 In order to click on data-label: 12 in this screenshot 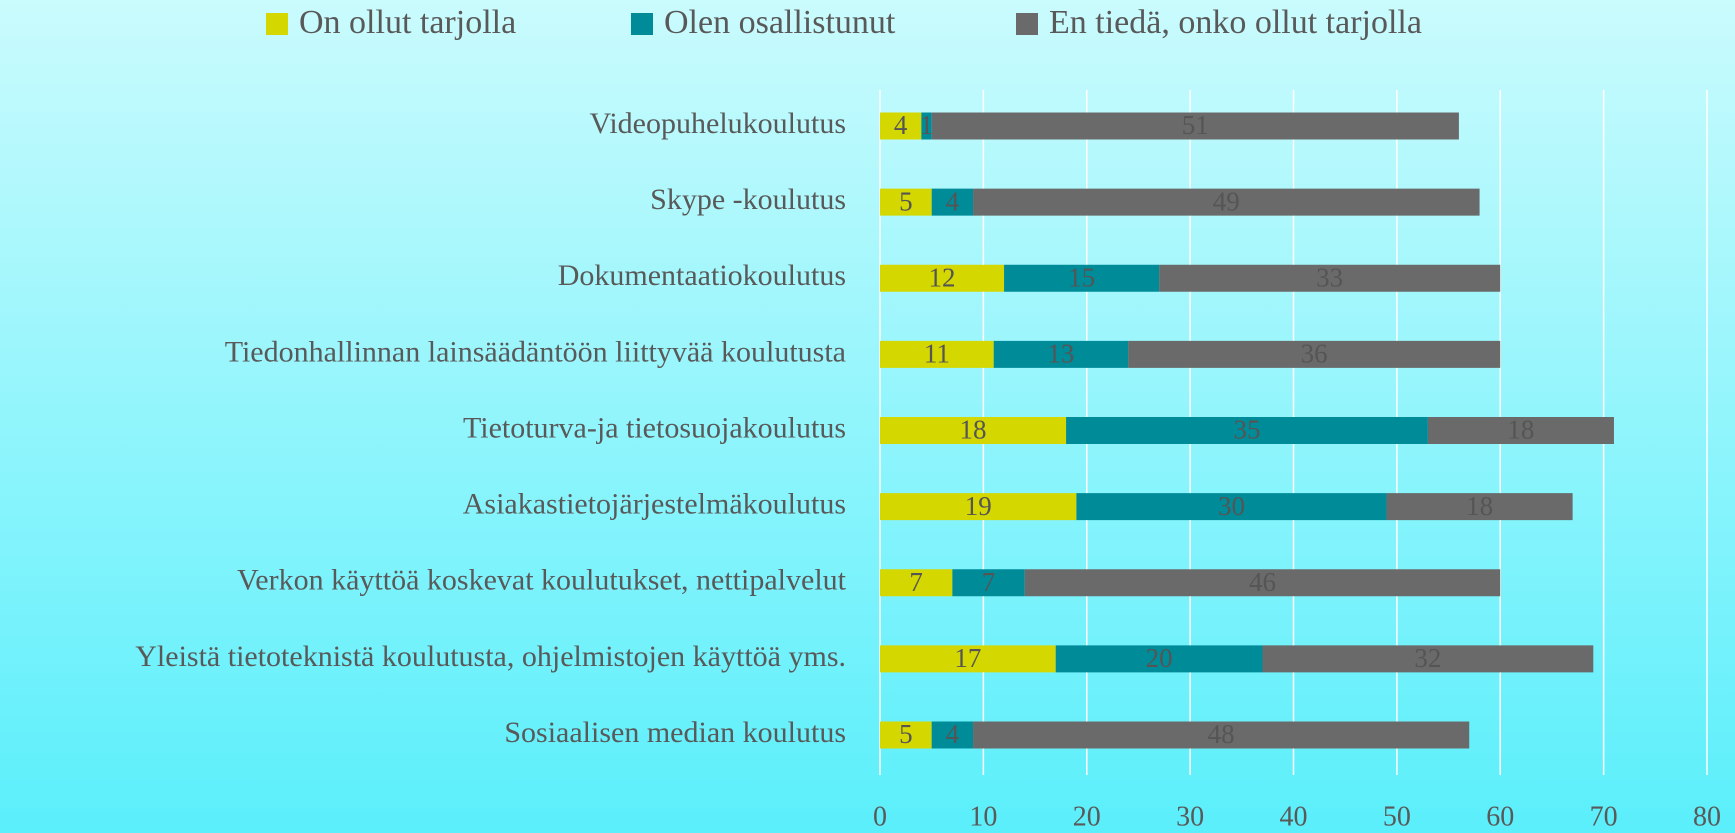, I will do `click(942, 277)`.